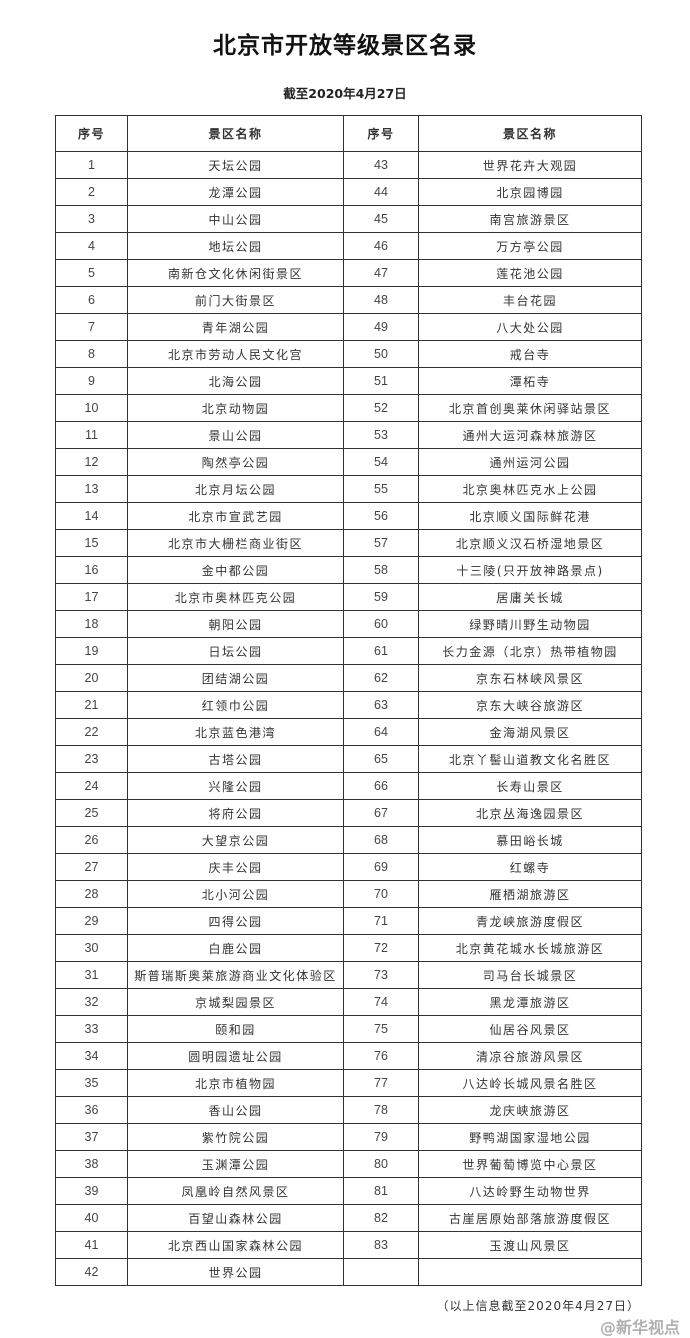 This screenshot has width=690, height=1338. I want to click on document-subtitle: 截至2020年4月27日, so click(345, 93).